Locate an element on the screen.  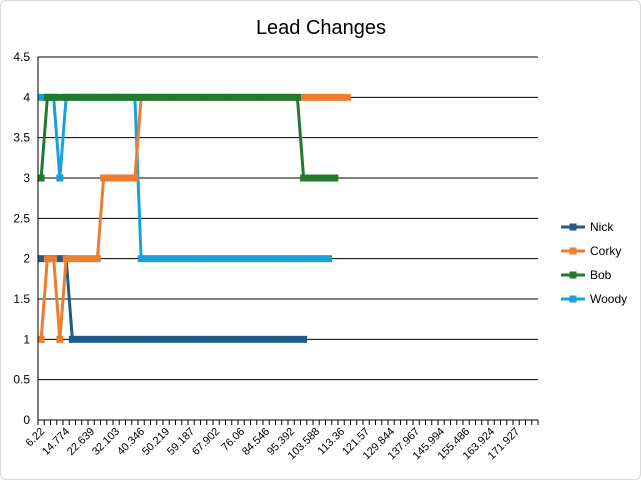
legend-label: Nick is located at coordinates (602, 227).